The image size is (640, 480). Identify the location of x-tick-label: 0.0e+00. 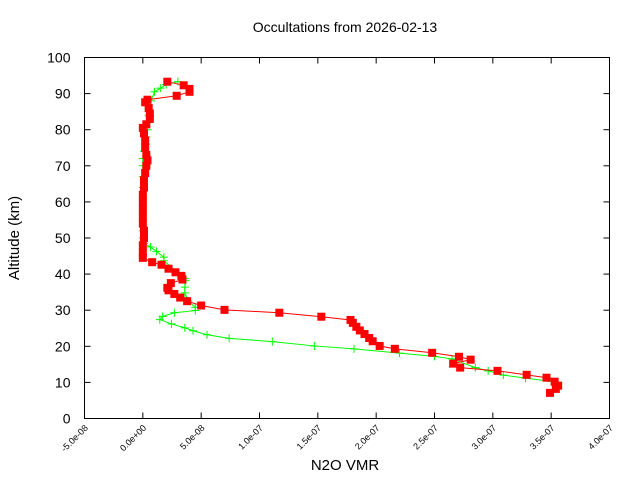
(133, 438).